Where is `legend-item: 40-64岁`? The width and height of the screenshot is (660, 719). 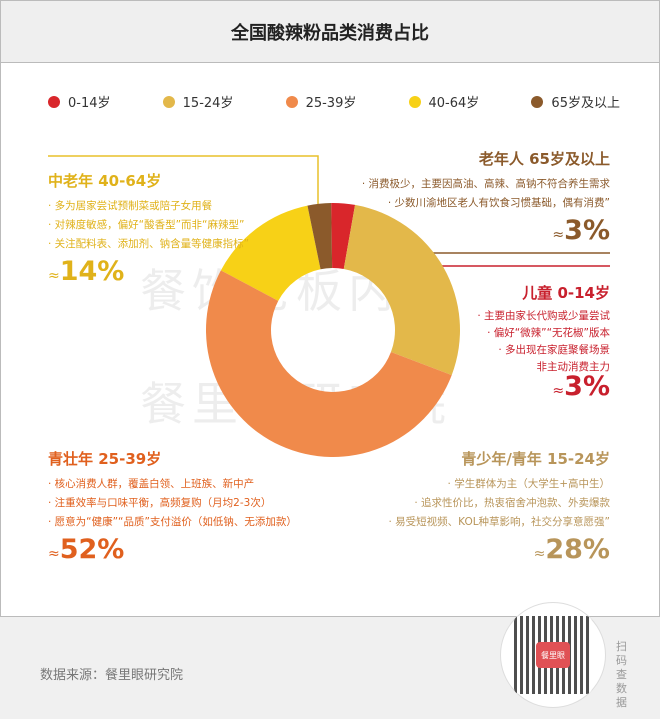 legend-item: 40-64岁 is located at coordinates (444, 101).